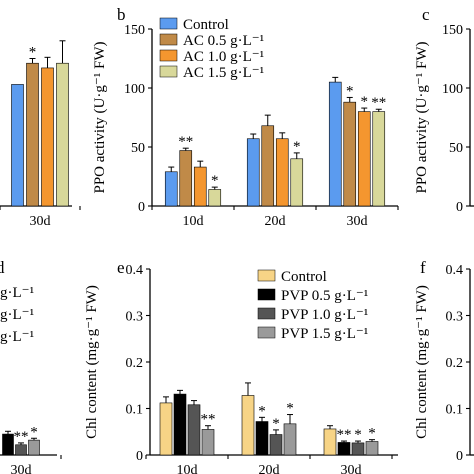  What do you see at coordinates (206, 25) in the screenshot?
I see `panel-1-legend-label: Control` at bounding box center [206, 25].